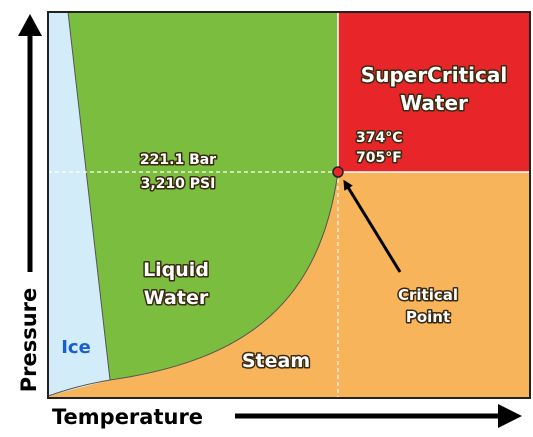 Image resolution: width=533 pixels, height=437 pixels. I want to click on y-axis-arrowhead, so click(30, 25).